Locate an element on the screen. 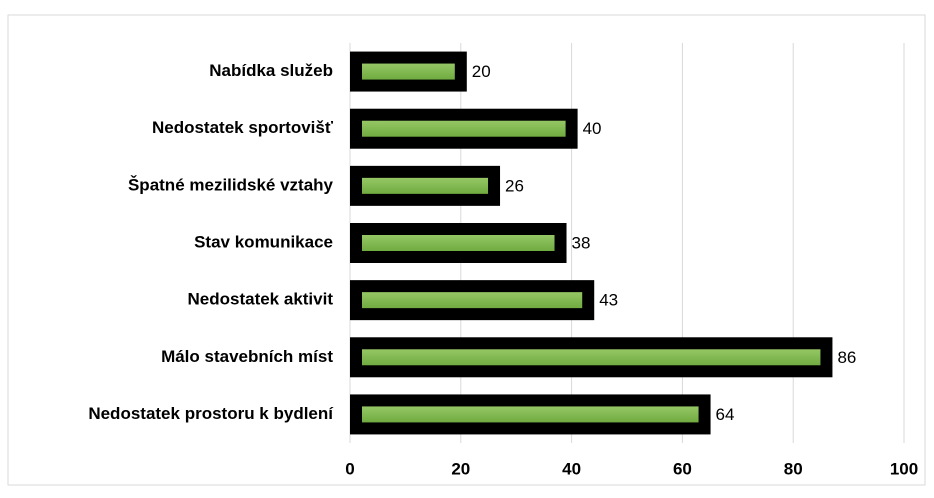 This screenshot has width=934, height=498. value-label: 38 is located at coordinates (581, 242).